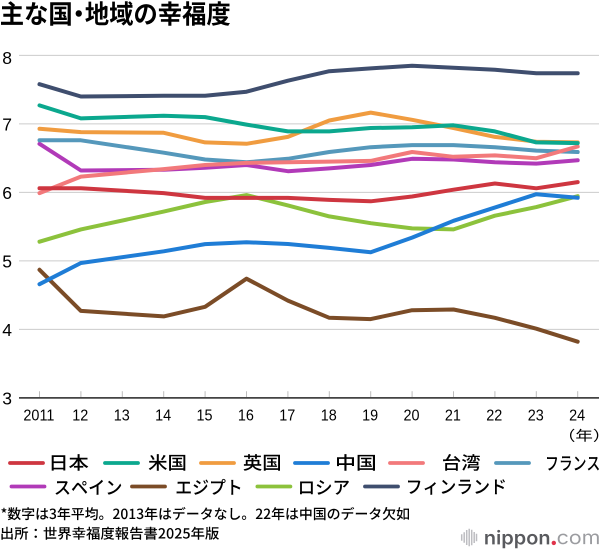  What do you see at coordinates (329, 416) in the screenshot?
I see `svg-text: 18` at bounding box center [329, 416].